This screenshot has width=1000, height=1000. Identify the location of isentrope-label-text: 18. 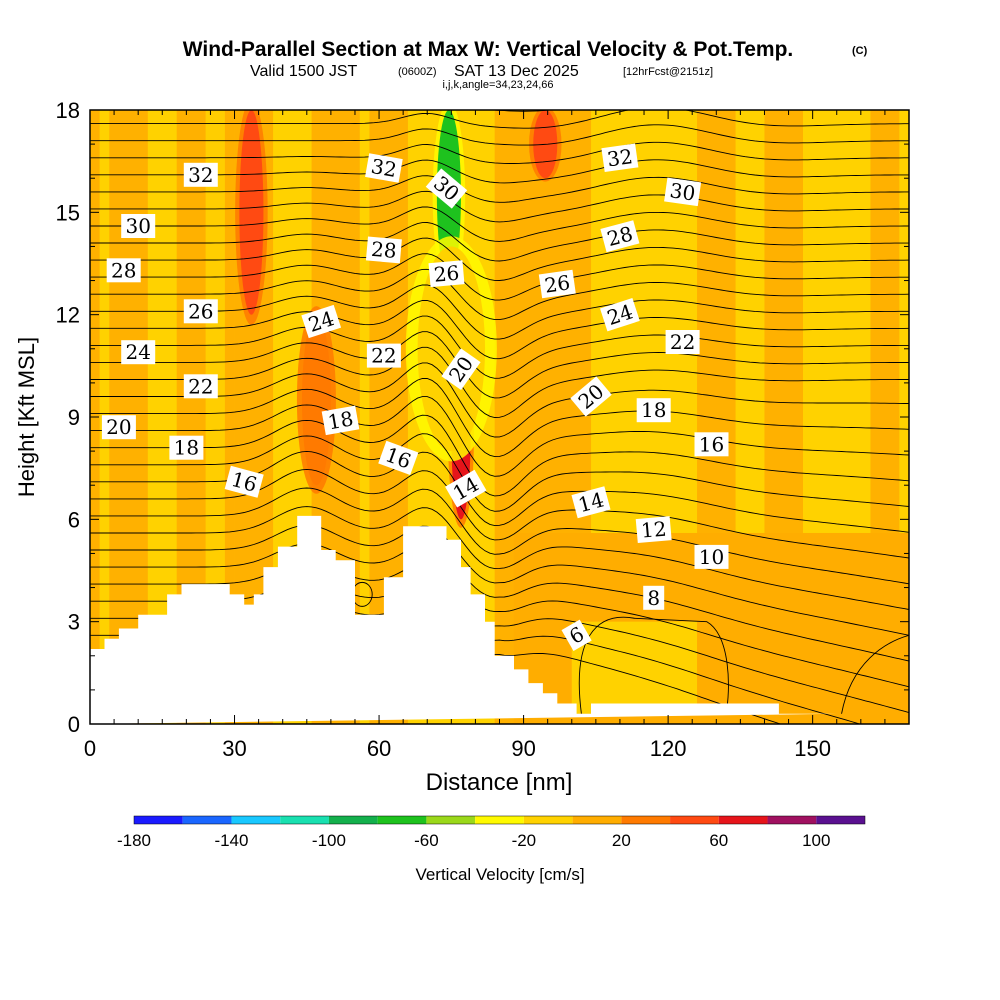
(186, 448).